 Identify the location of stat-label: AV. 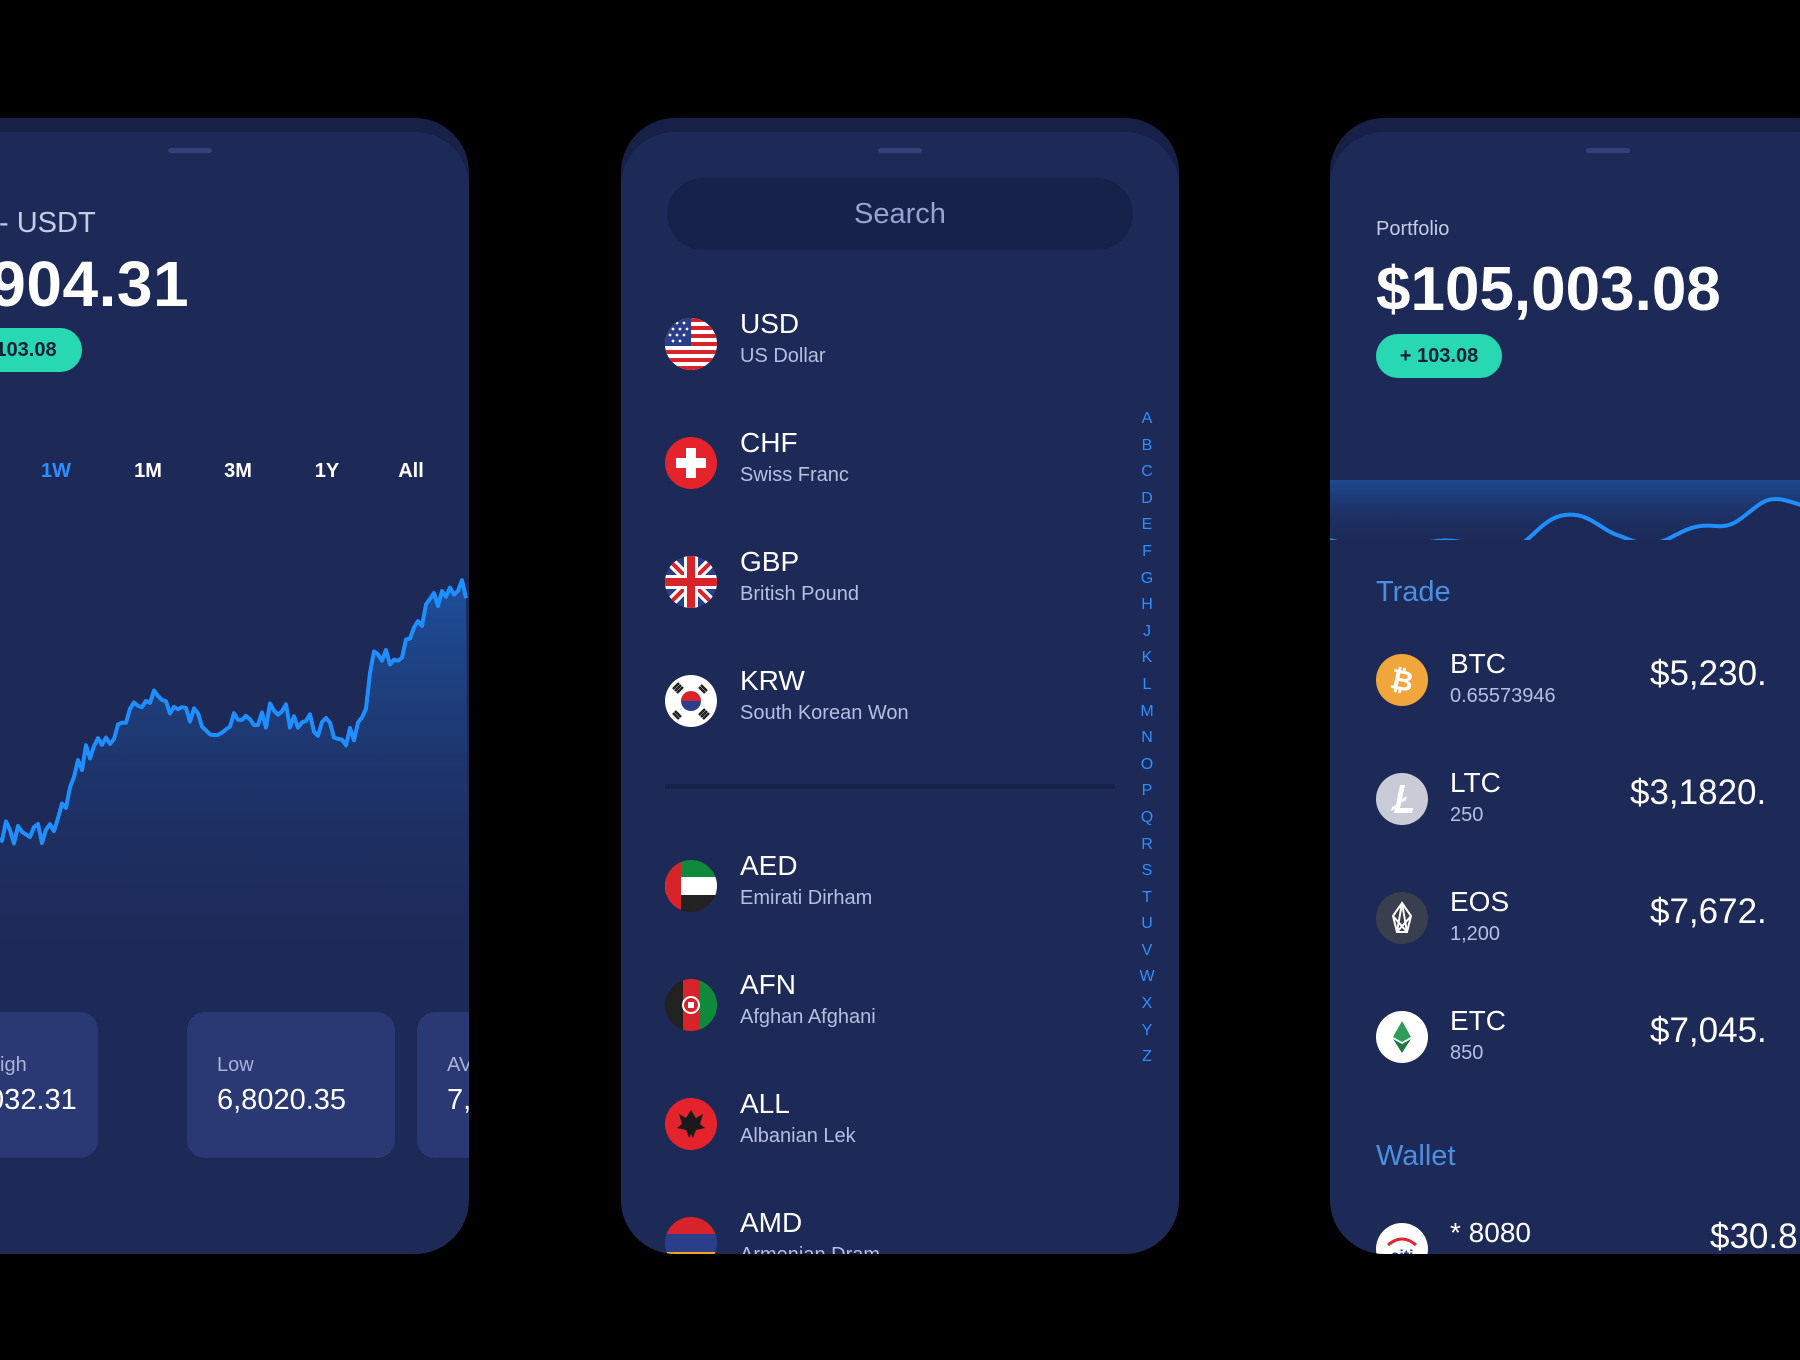
(458, 1065).